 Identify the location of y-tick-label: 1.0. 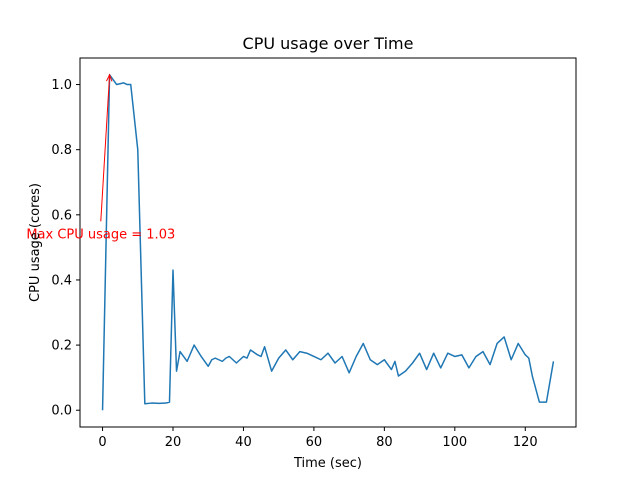
(61, 85).